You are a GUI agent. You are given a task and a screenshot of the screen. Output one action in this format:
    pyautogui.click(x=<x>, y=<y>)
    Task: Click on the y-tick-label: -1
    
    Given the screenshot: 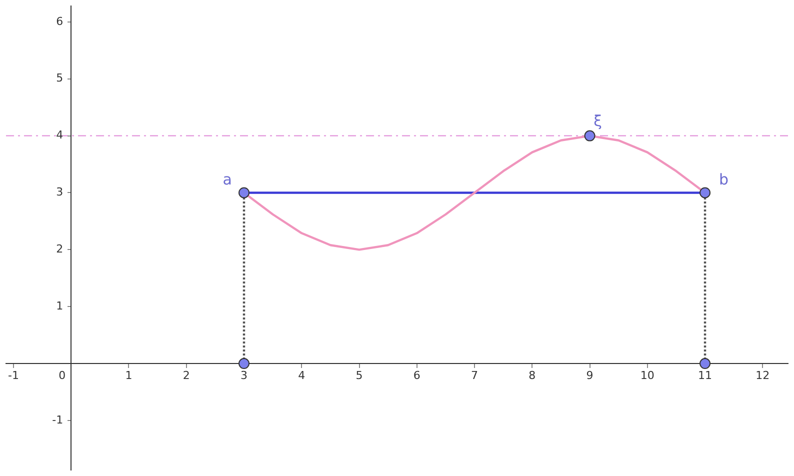 What is the action you would take?
    pyautogui.click(x=58, y=419)
    